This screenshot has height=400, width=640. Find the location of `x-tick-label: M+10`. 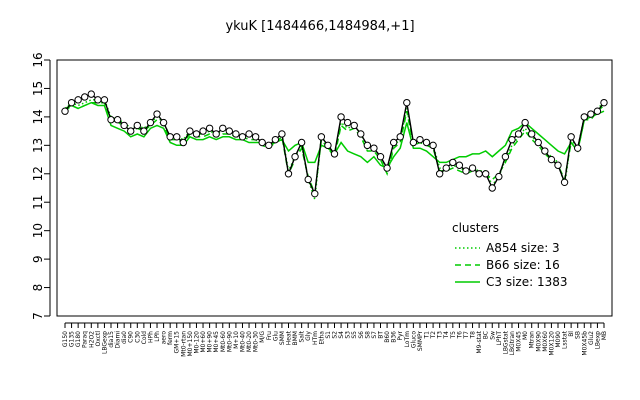

x-tick-label: M+10 is located at coordinates (236, 340).